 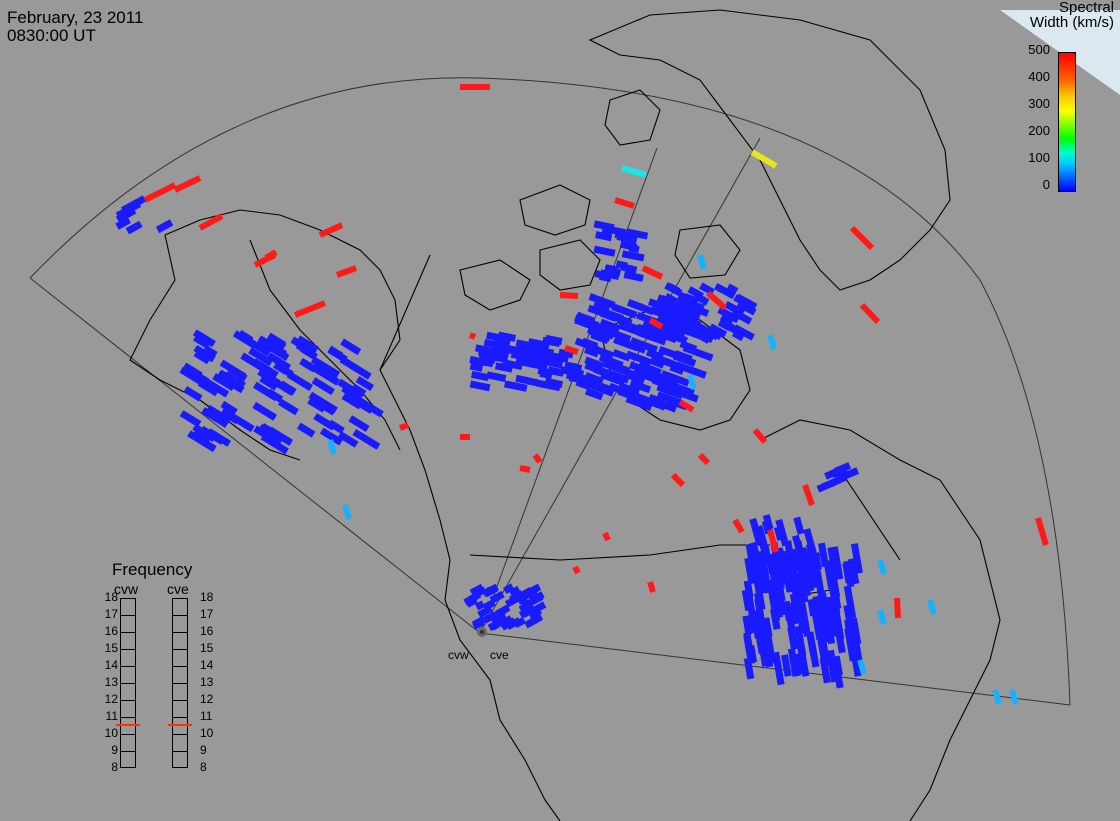 What do you see at coordinates (1061, 15) in the screenshot?
I see `colorbar-title: Spectral Width (km/s)` at bounding box center [1061, 15].